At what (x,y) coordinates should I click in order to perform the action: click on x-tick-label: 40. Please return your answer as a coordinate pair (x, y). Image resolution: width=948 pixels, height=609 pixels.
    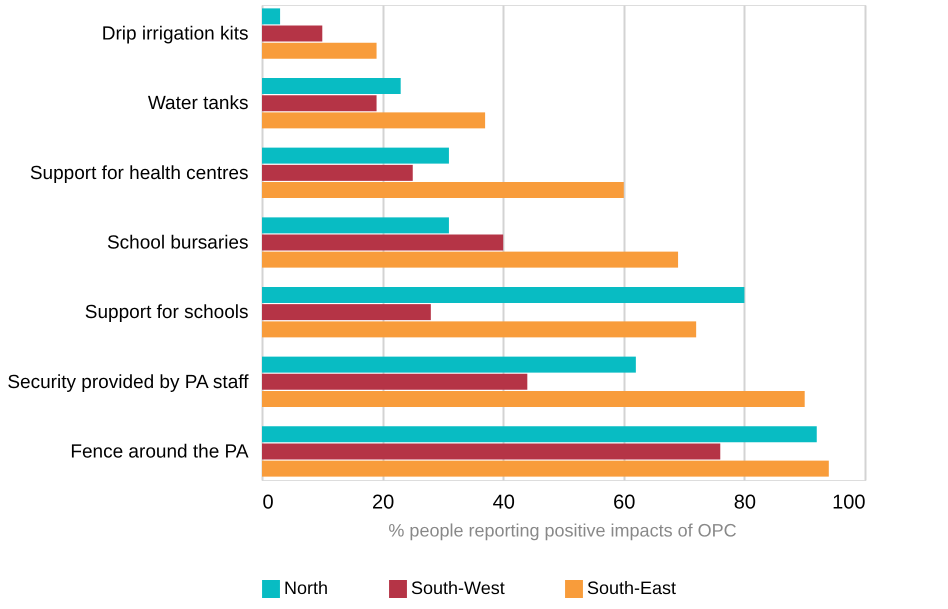
    Looking at the image, I should click on (503, 503).